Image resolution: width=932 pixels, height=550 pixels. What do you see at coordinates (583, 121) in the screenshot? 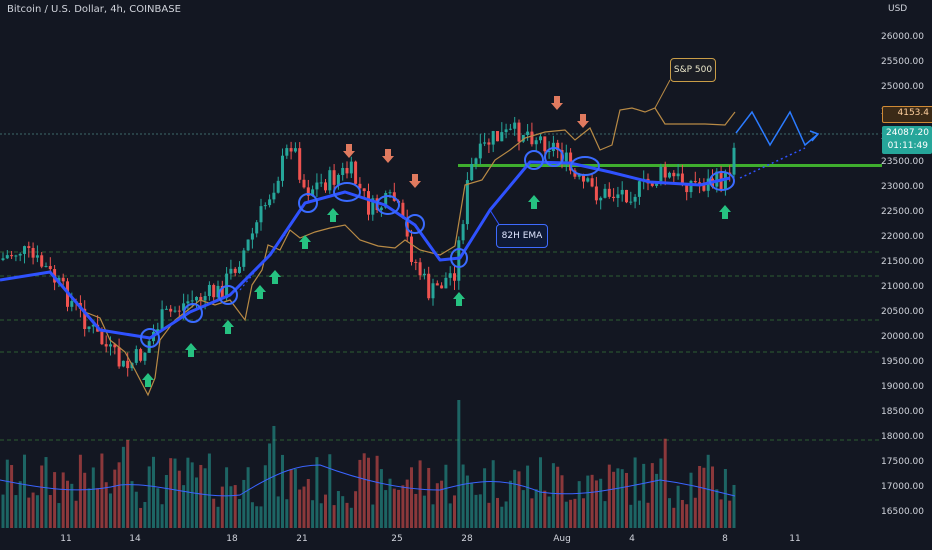
I see `arrow-down-icon` at bounding box center [583, 121].